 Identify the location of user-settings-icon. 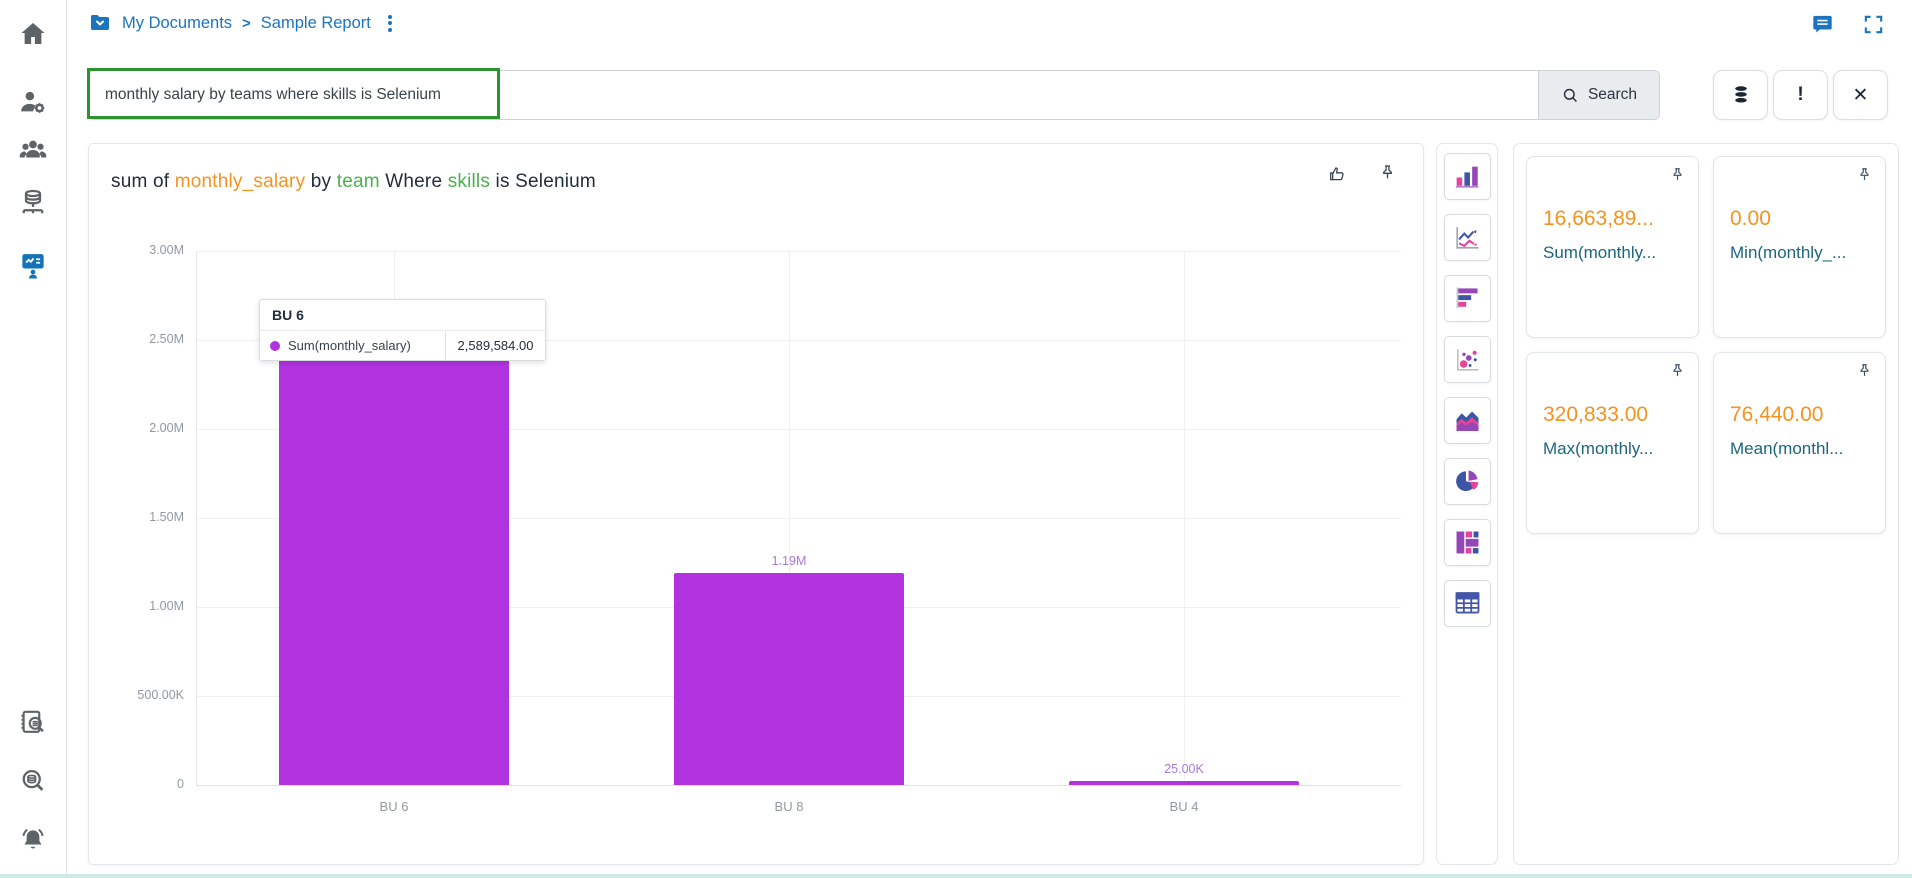
(33, 102).